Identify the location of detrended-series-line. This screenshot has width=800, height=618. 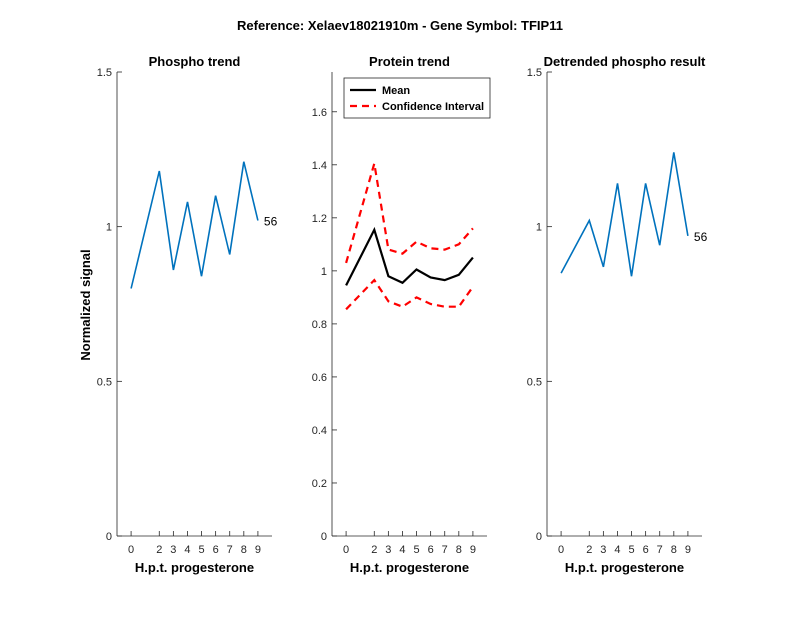
(624, 214).